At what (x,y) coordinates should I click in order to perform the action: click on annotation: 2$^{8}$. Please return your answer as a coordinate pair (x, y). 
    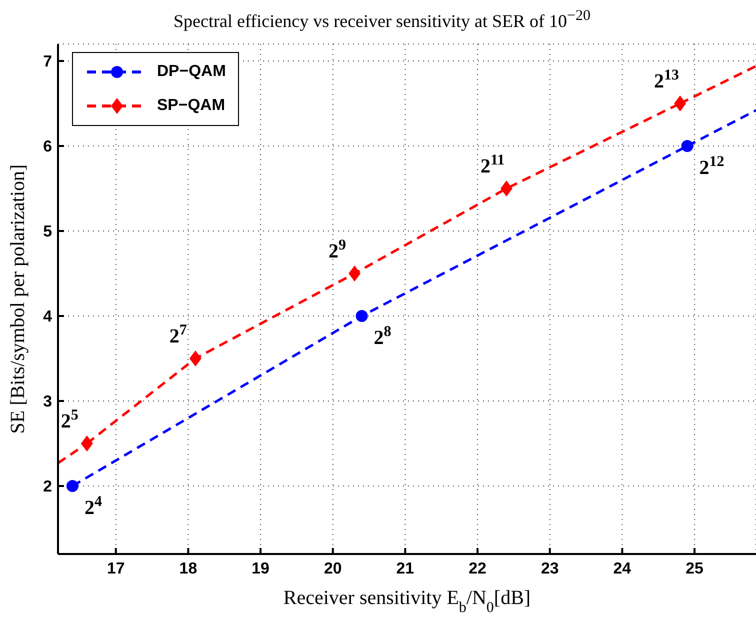
    Looking at the image, I should click on (383, 336).